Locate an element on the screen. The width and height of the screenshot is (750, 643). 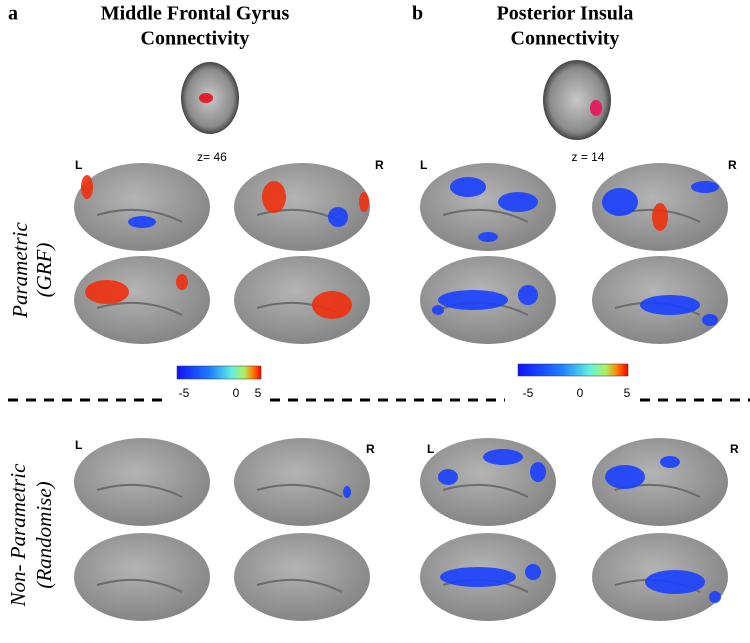
panel-title: Middle Frontal Gyrus is located at coordinates (195, 14).